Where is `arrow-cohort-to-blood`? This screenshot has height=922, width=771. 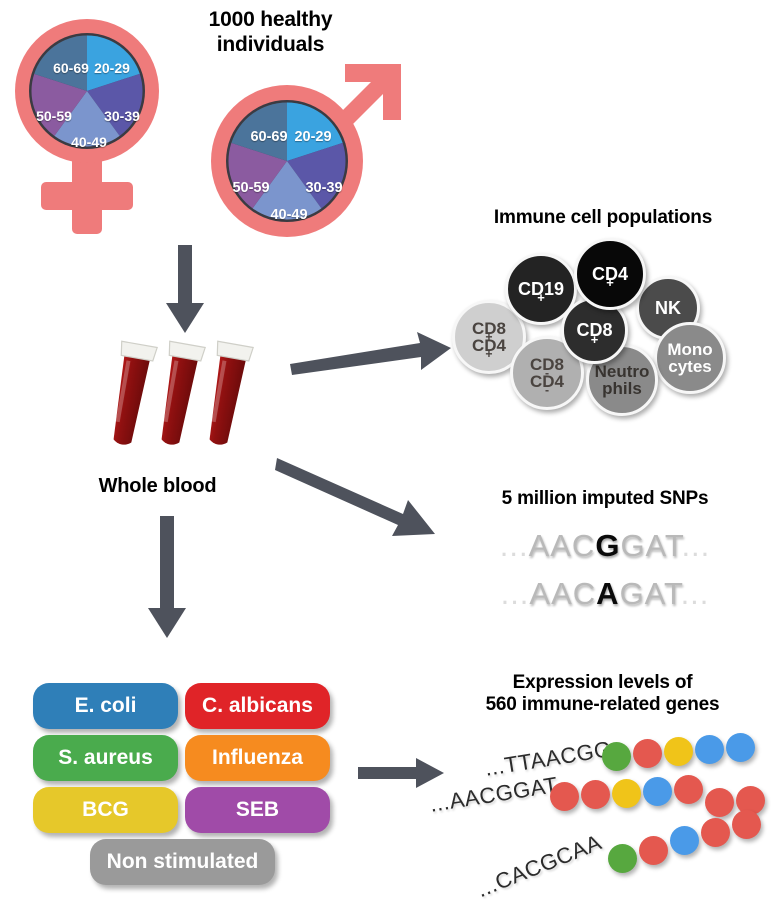
arrow-cohort-to-blood is located at coordinates (185, 290).